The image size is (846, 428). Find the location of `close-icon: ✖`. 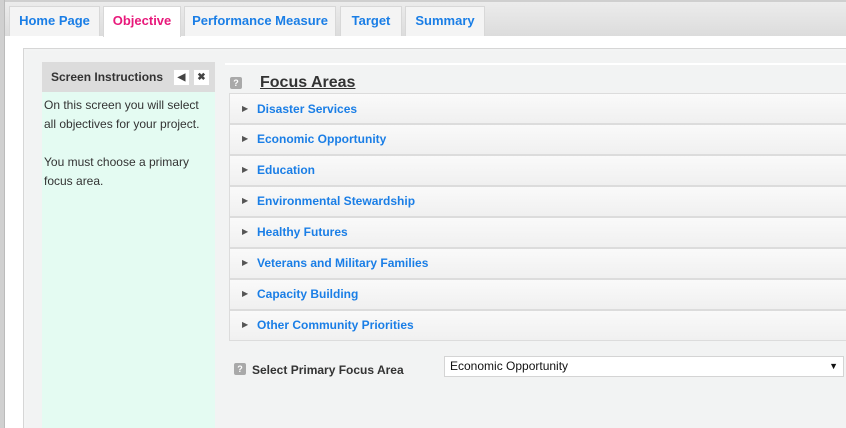

close-icon: ✖ is located at coordinates (201, 77).